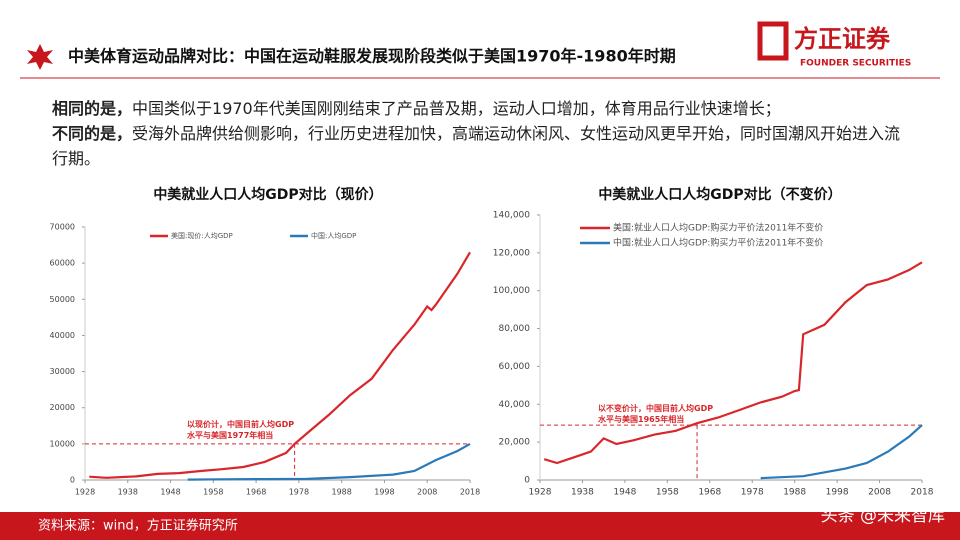 This screenshot has width=960, height=540. I want to click on lead: 不同的是，, so click(92, 133).